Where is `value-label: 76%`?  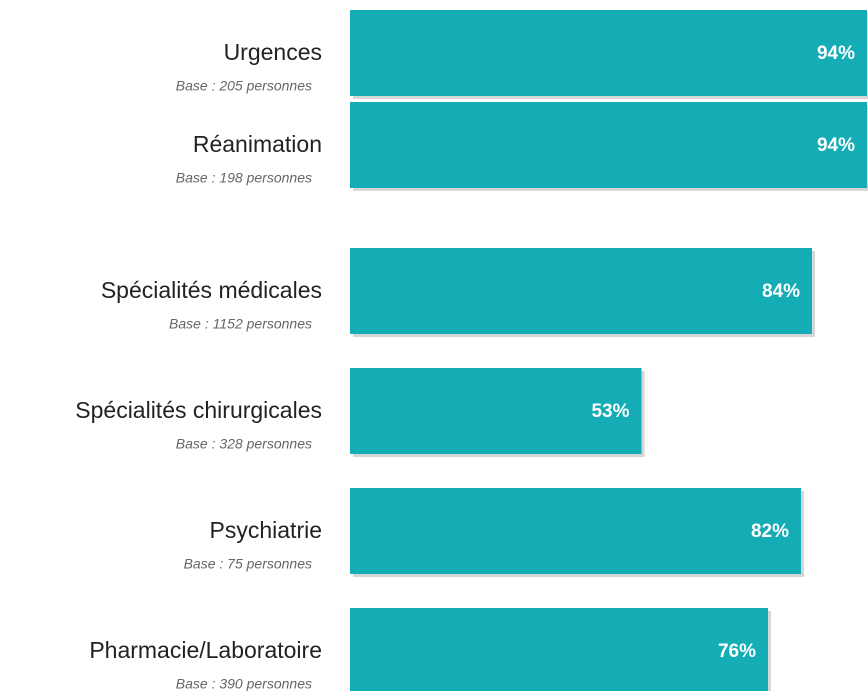 value-label: 76% is located at coordinates (737, 651).